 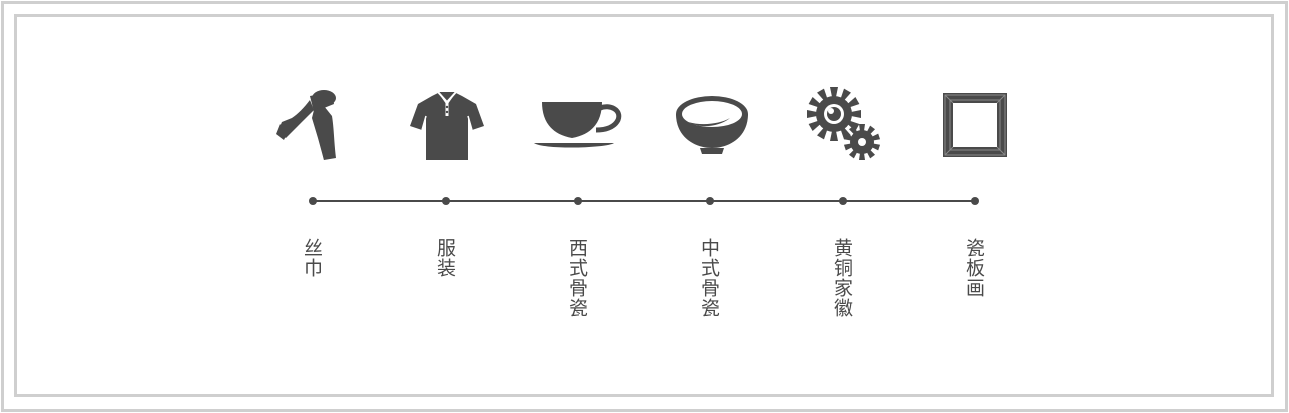 What do you see at coordinates (445, 258) in the screenshot?
I see `label-clothing: 服装` at bounding box center [445, 258].